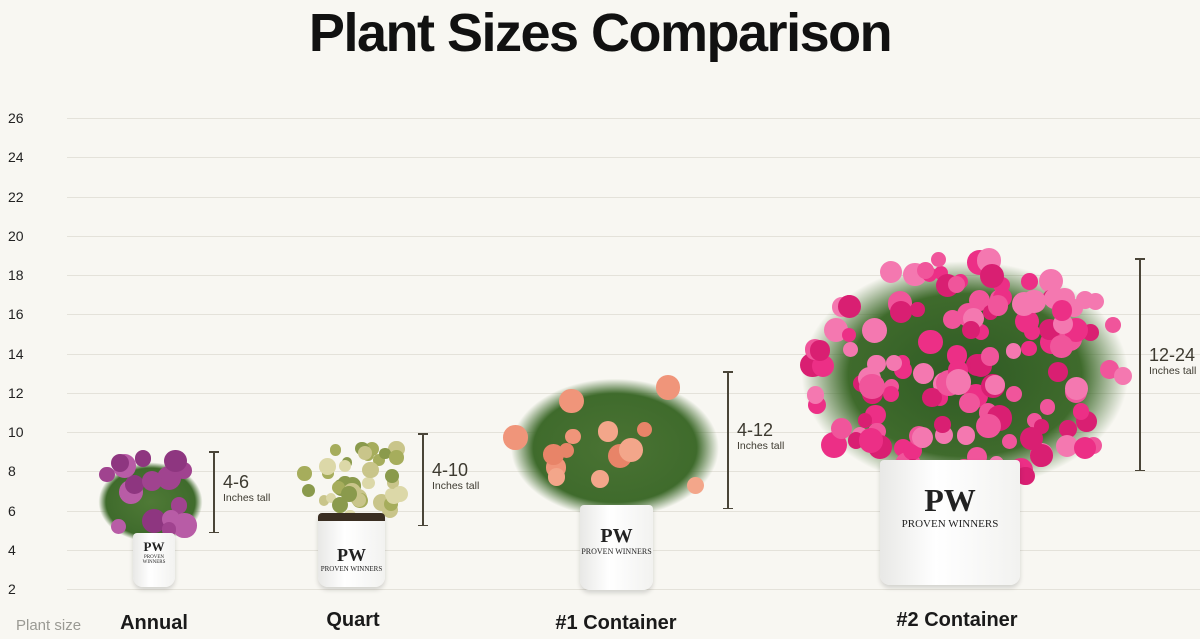 The image size is (1200, 639). I want to click on range-value: 4-12, so click(755, 430).